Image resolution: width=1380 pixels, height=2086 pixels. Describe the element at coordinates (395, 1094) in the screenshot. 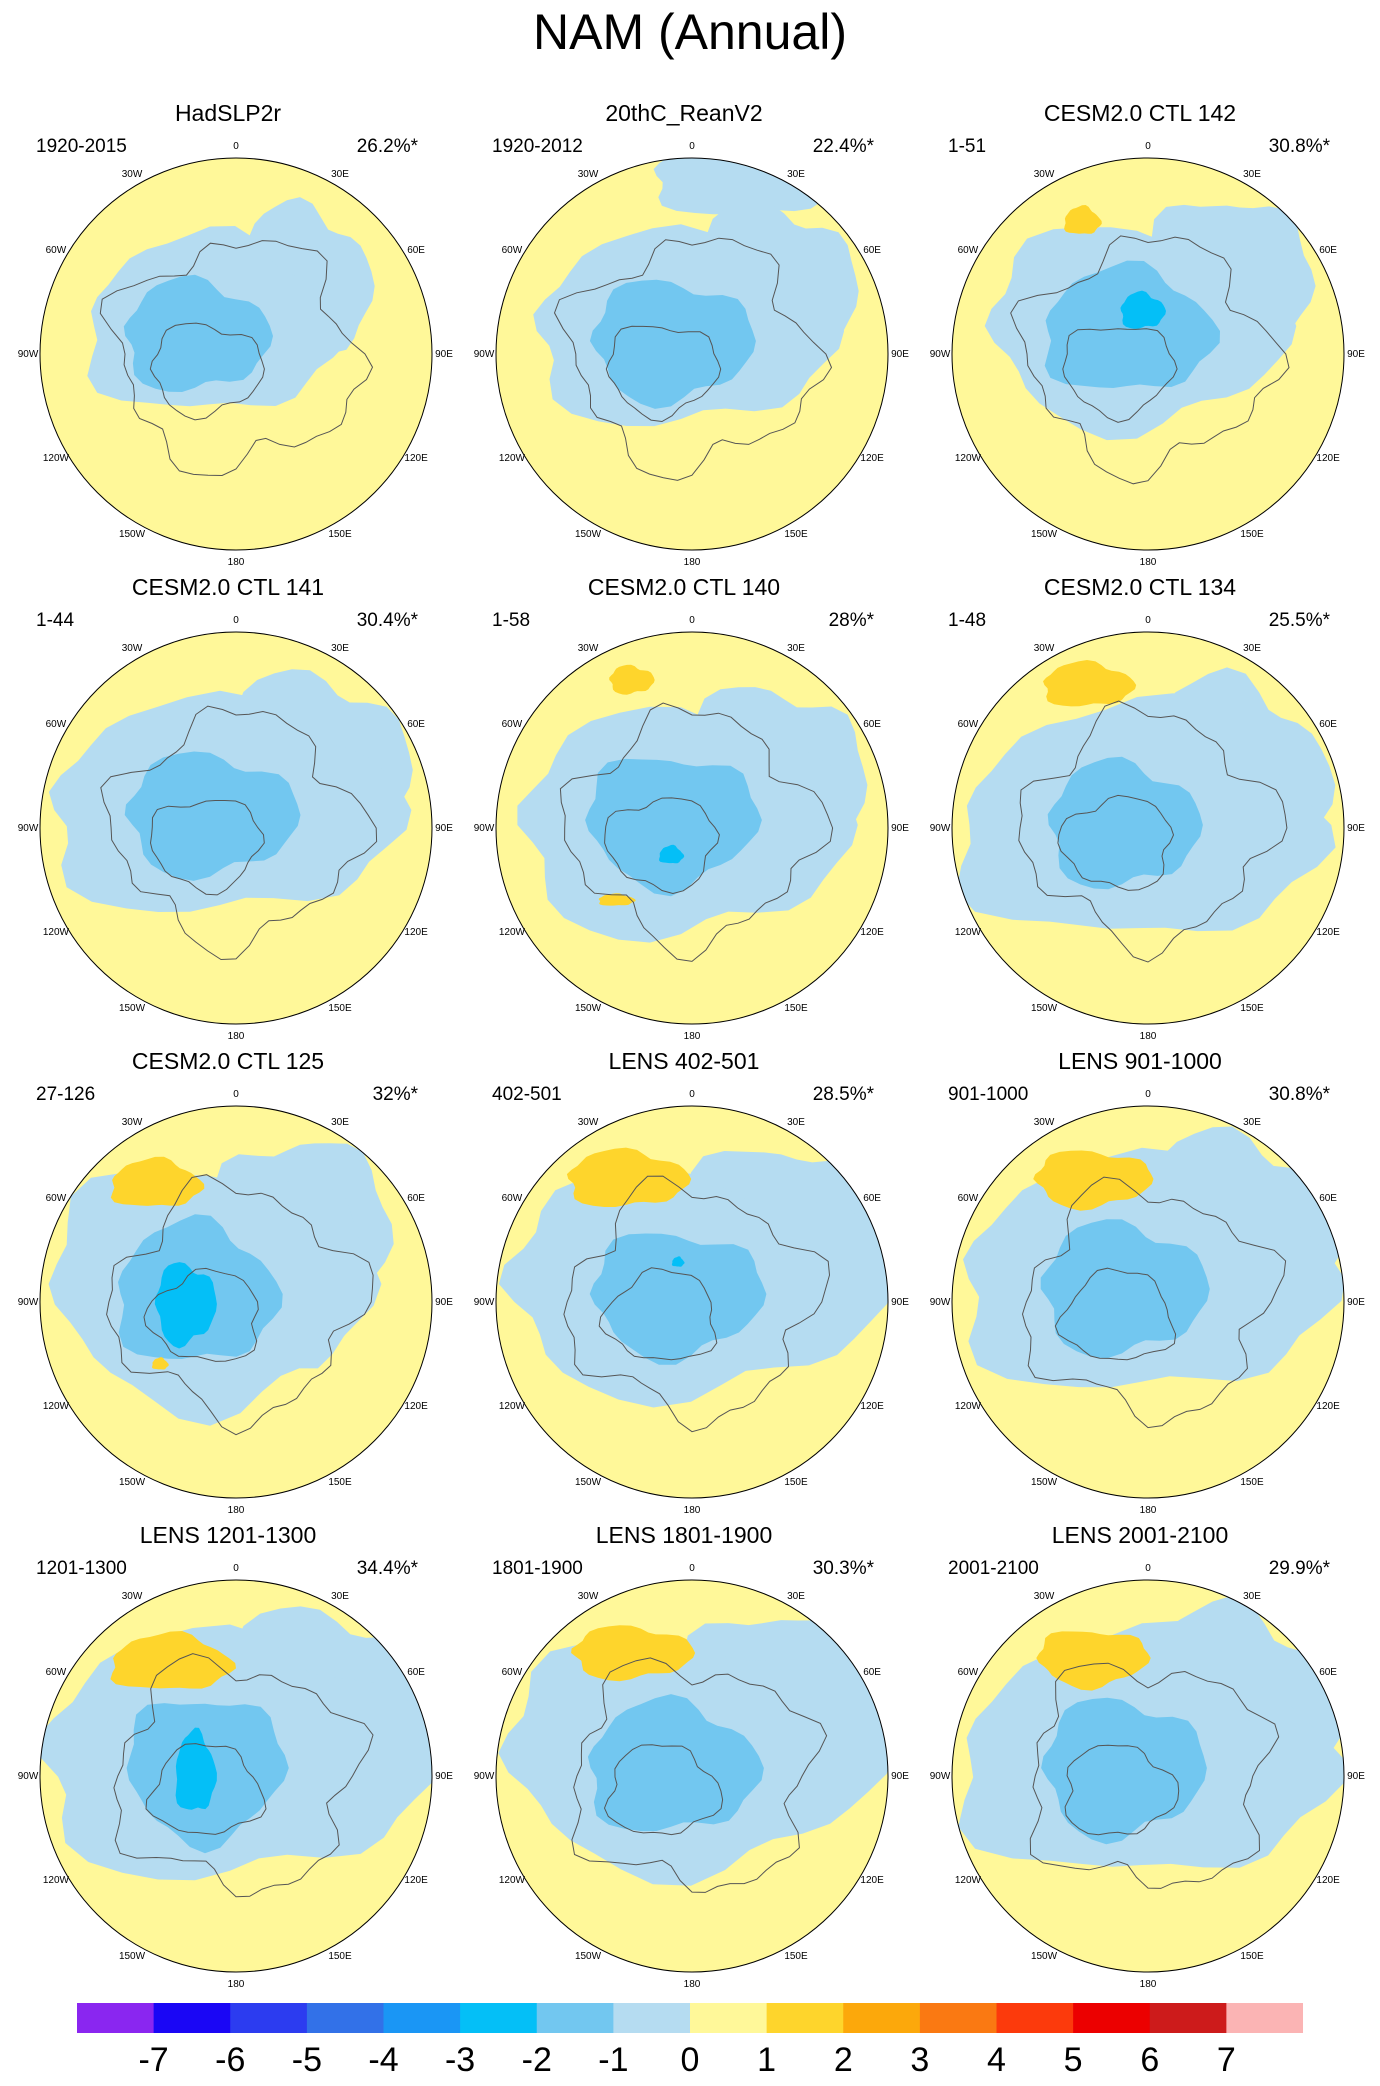

I see `panel-variance-percent: 32%*` at that location.